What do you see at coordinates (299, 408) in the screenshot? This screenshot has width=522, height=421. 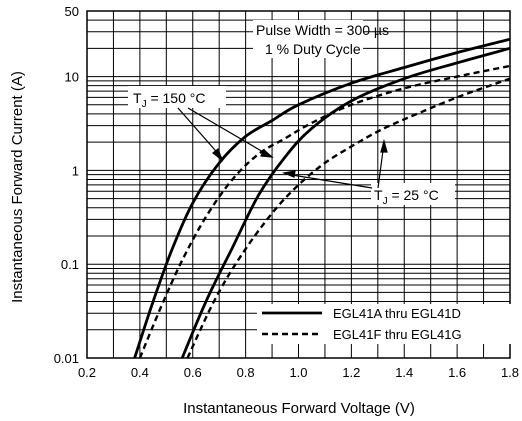 I see `x-axis-label: Instantaneous Forward Voltage (V)` at bounding box center [299, 408].